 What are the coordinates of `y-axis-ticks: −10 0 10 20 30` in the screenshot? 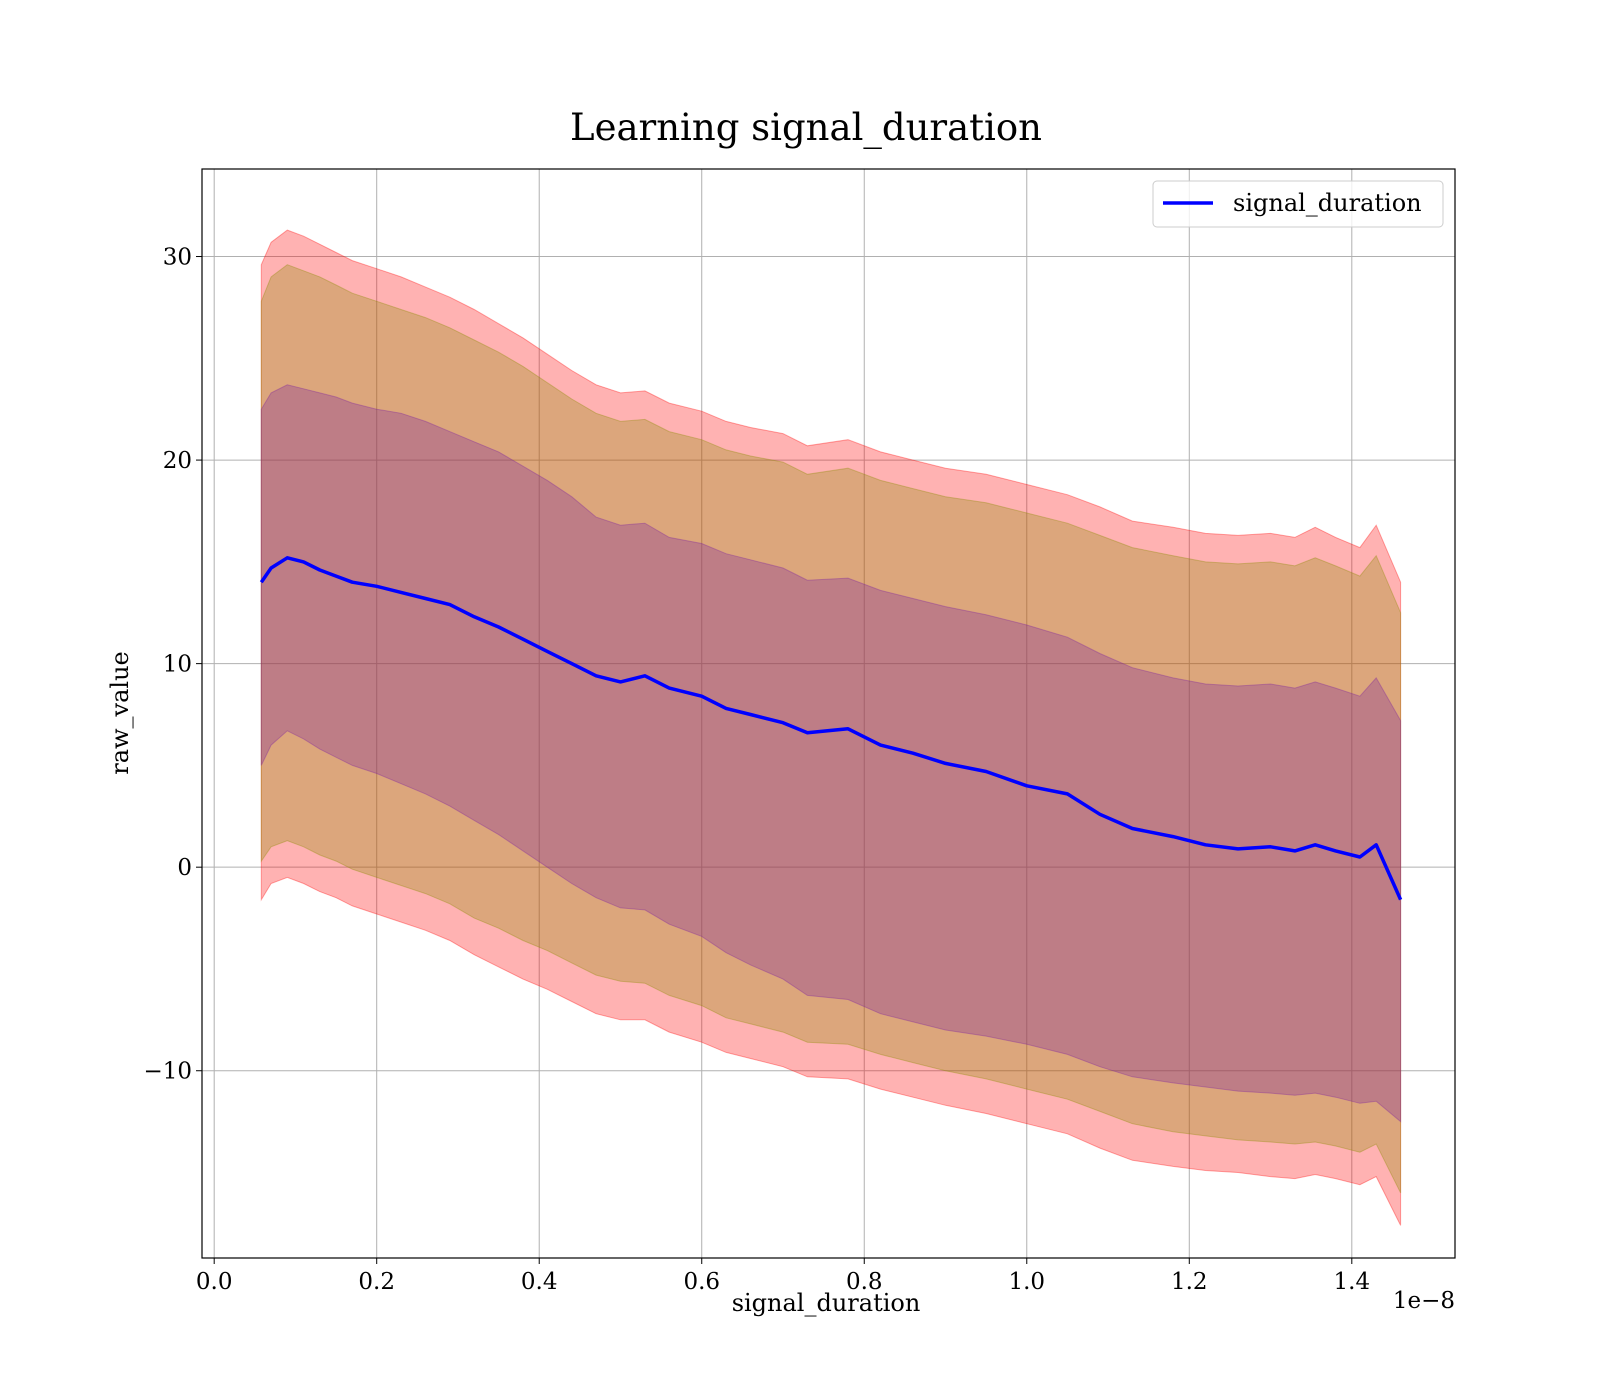 It's located at (172, 665).